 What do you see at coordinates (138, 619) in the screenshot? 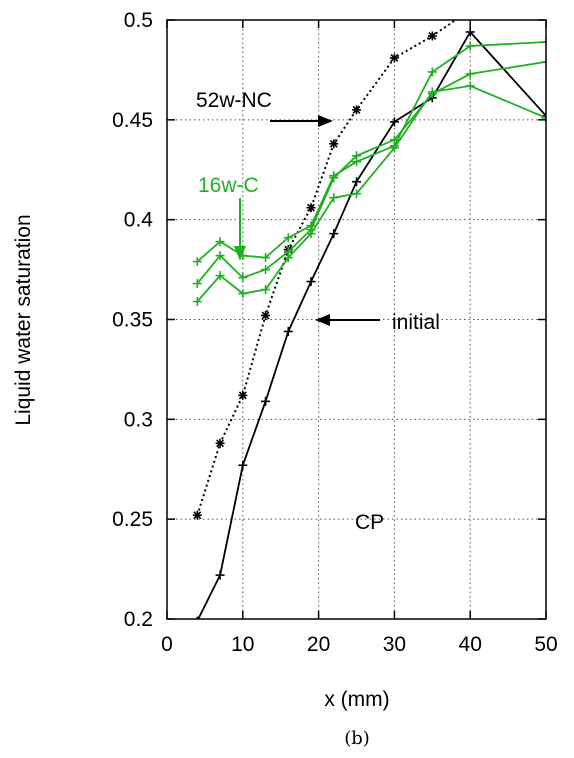
I see `y-tick-label: 0.2` at bounding box center [138, 619].